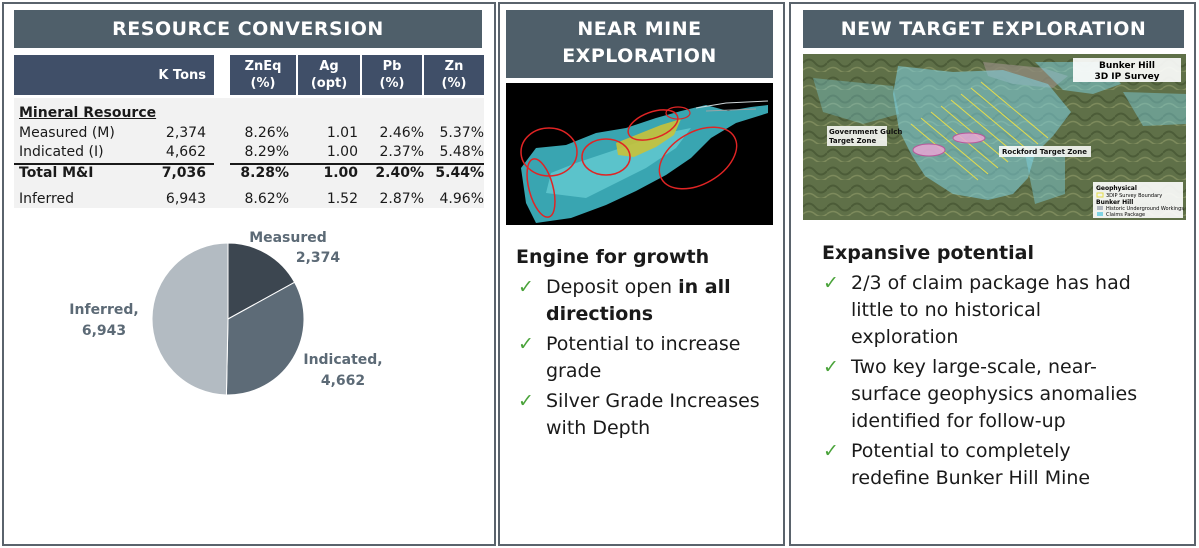 Image resolution: width=1199 pixels, height=548 pixels. I want to click on cell-zneq: 8.29%, so click(266, 152).